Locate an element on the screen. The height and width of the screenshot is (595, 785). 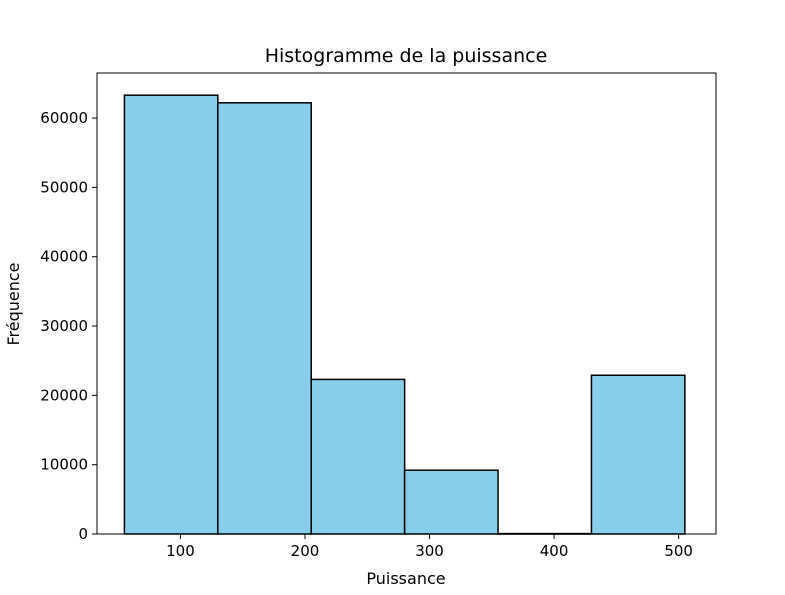
y-axis: 0 10000 20000 30000 40000 50000 60000 is located at coordinates (68, 326).